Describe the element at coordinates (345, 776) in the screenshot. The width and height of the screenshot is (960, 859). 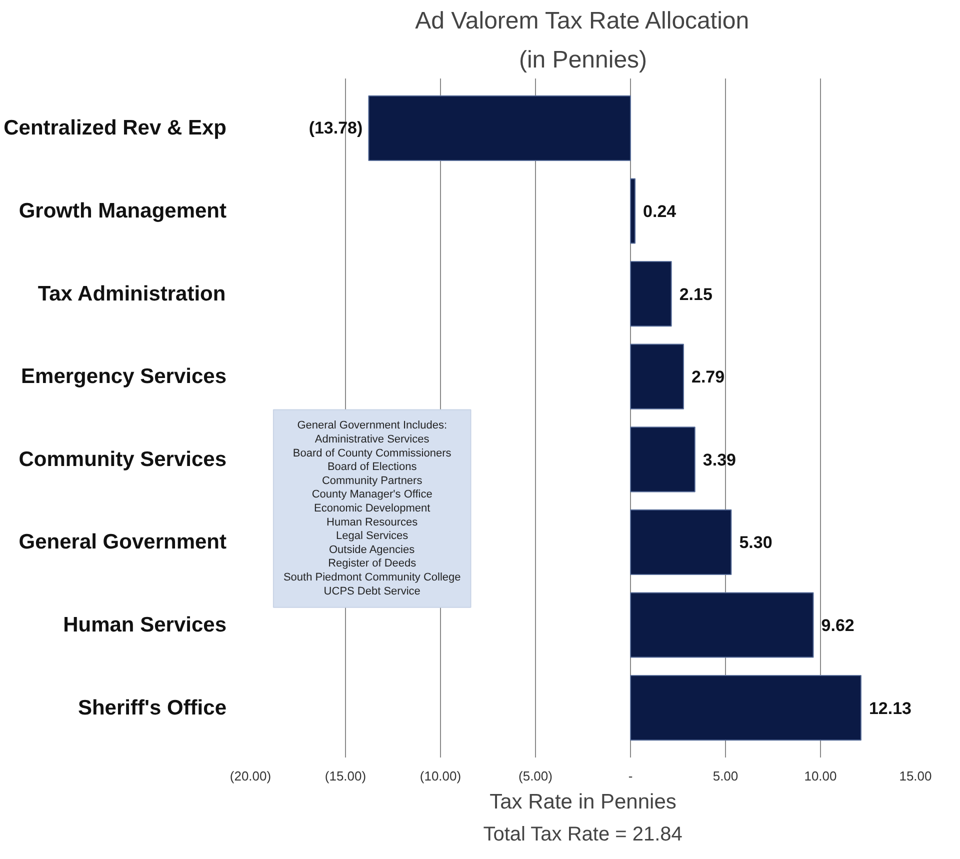
I see `x-tick-label: (15.00)` at that location.